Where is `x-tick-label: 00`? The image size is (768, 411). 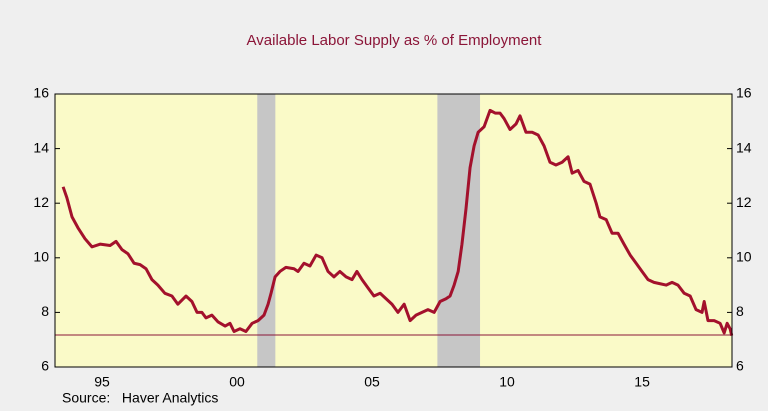
x-tick-label: 00 is located at coordinates (237, 382).